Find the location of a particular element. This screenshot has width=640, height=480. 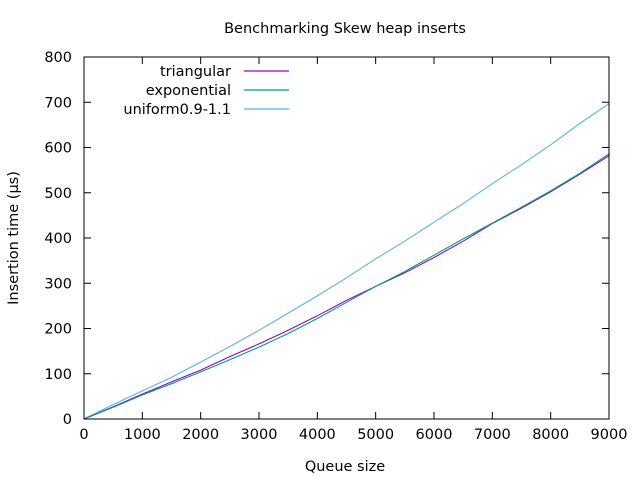

x-tick-label: 6000 is located at coordinates (434, 435).